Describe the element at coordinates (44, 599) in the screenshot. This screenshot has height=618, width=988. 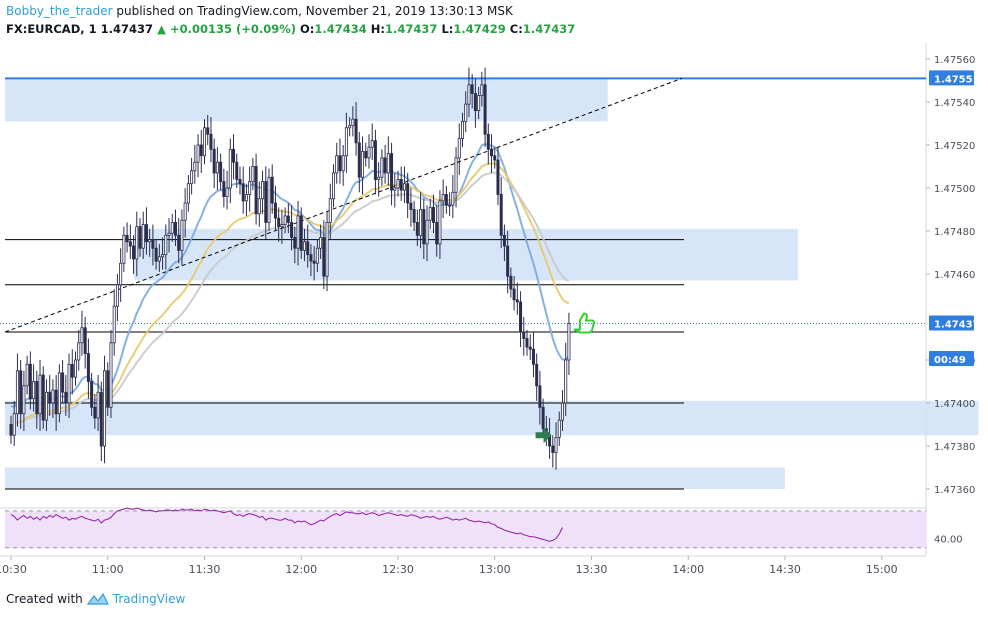
I see `created-with-label: Created with` at that location.